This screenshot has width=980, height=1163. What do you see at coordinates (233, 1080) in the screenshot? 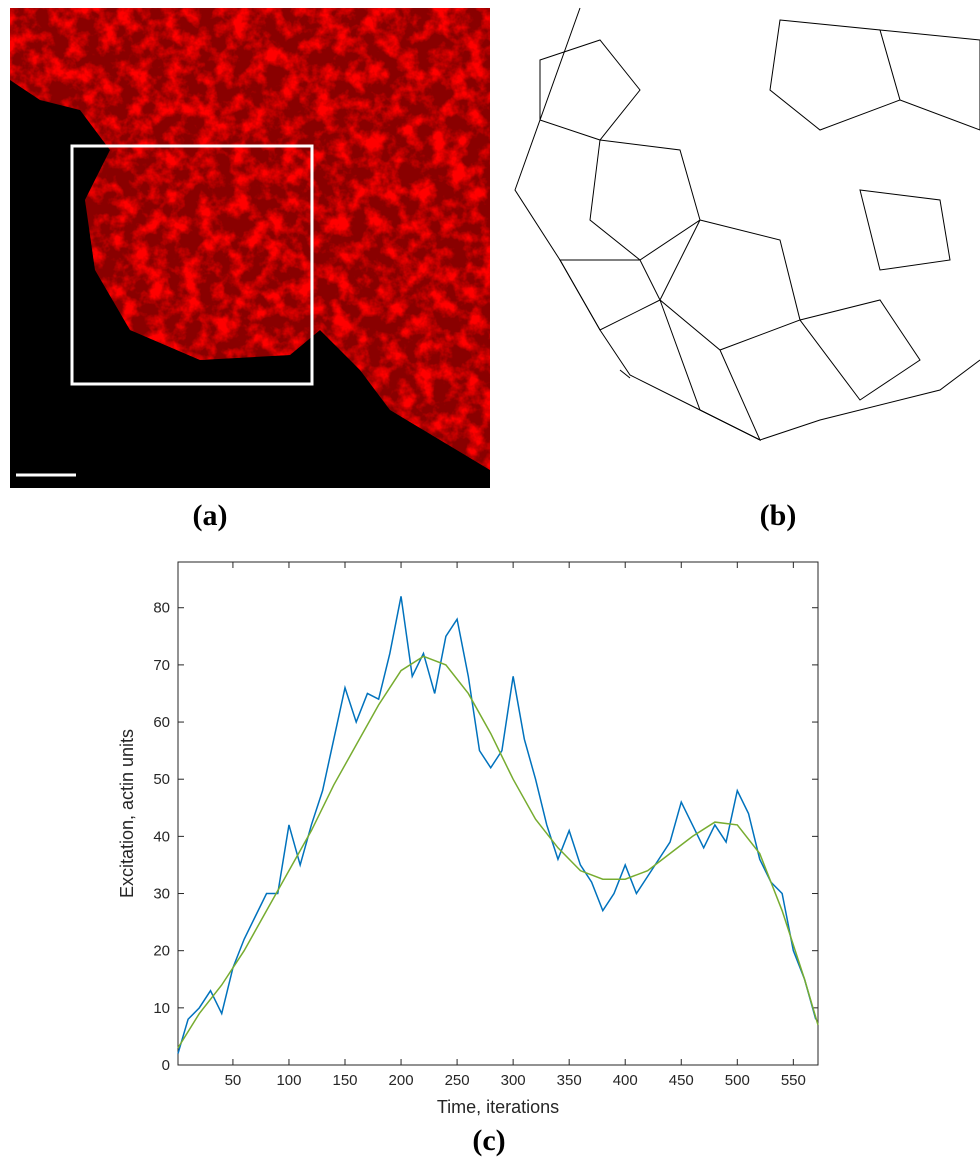
I see `x-tick-label: 50` at bounding box center [233, 1080].